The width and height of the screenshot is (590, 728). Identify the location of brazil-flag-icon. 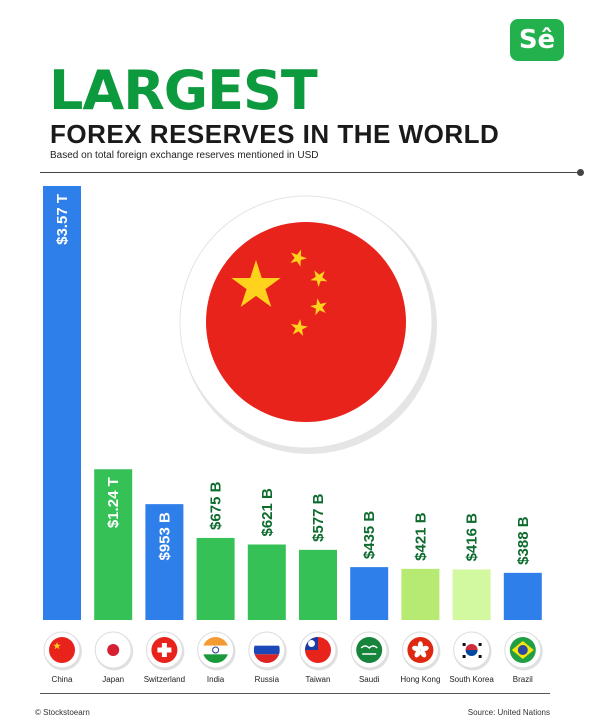
(523, 651).